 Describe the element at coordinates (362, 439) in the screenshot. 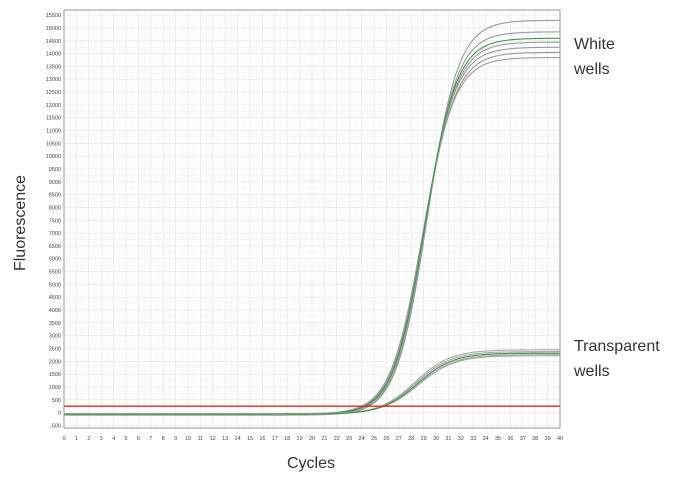

I see `x-tick-label: 24` at that location.